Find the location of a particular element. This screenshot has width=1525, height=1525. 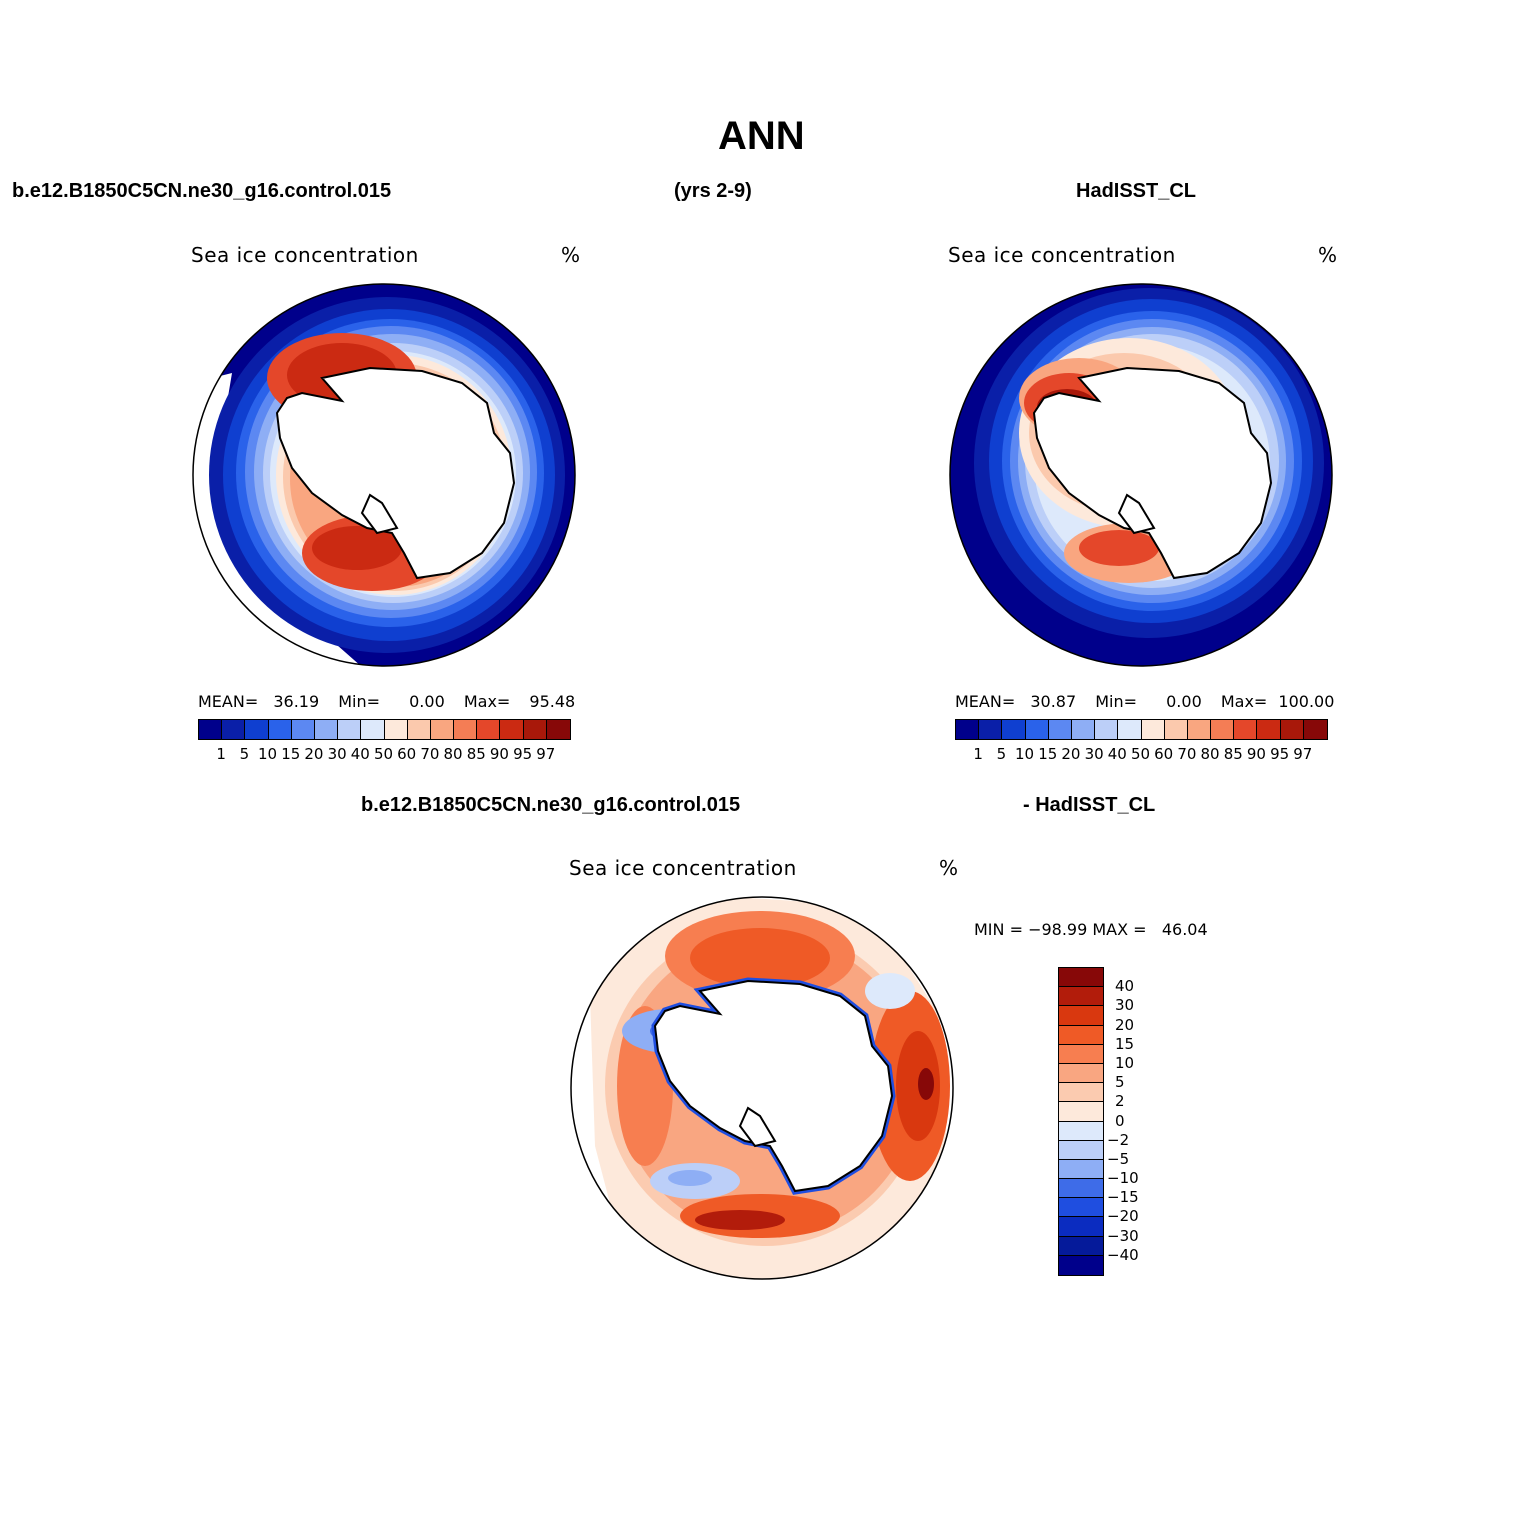

diff-colorbar-tick-label: 15 is located at coordinates (1125, 1043).